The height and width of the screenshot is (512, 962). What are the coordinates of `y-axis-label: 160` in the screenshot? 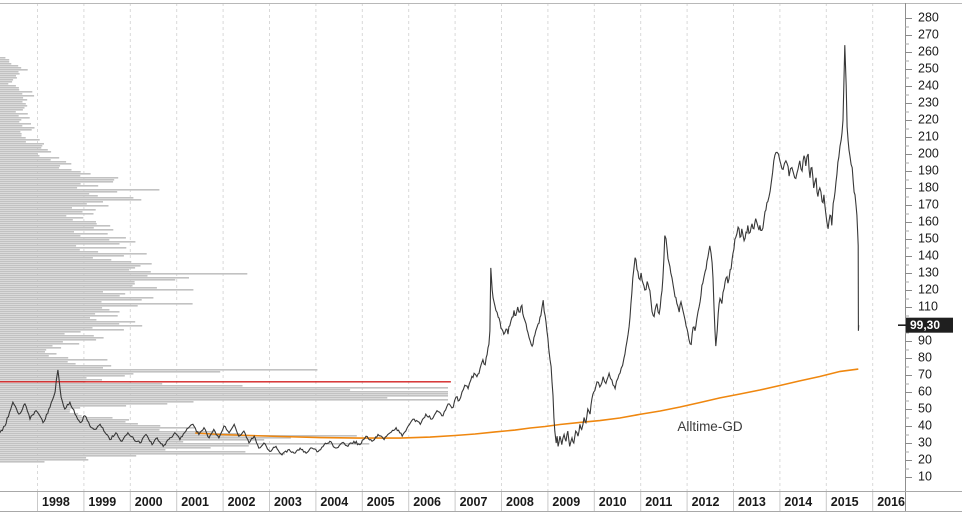 It's located at (928, 221).